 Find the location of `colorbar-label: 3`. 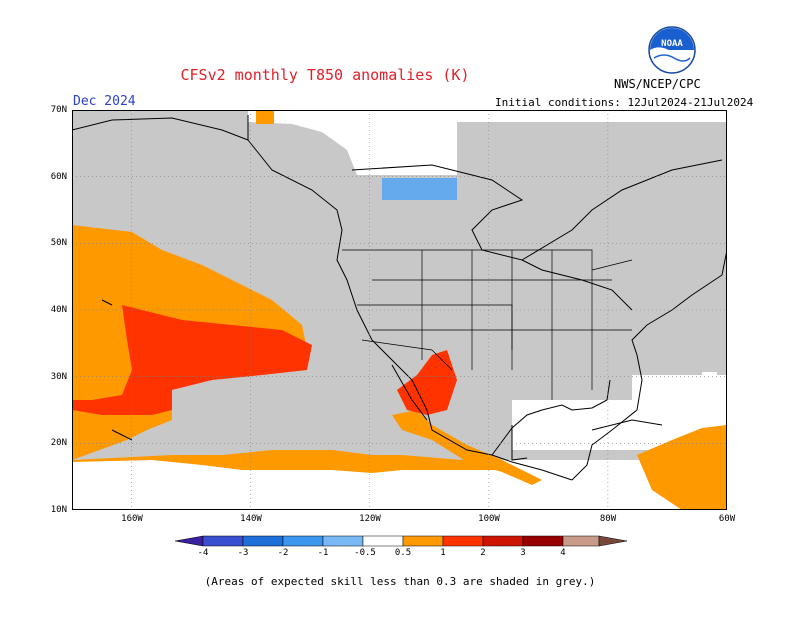

colorbar-label: 3 is located at coordinates (523, 553).